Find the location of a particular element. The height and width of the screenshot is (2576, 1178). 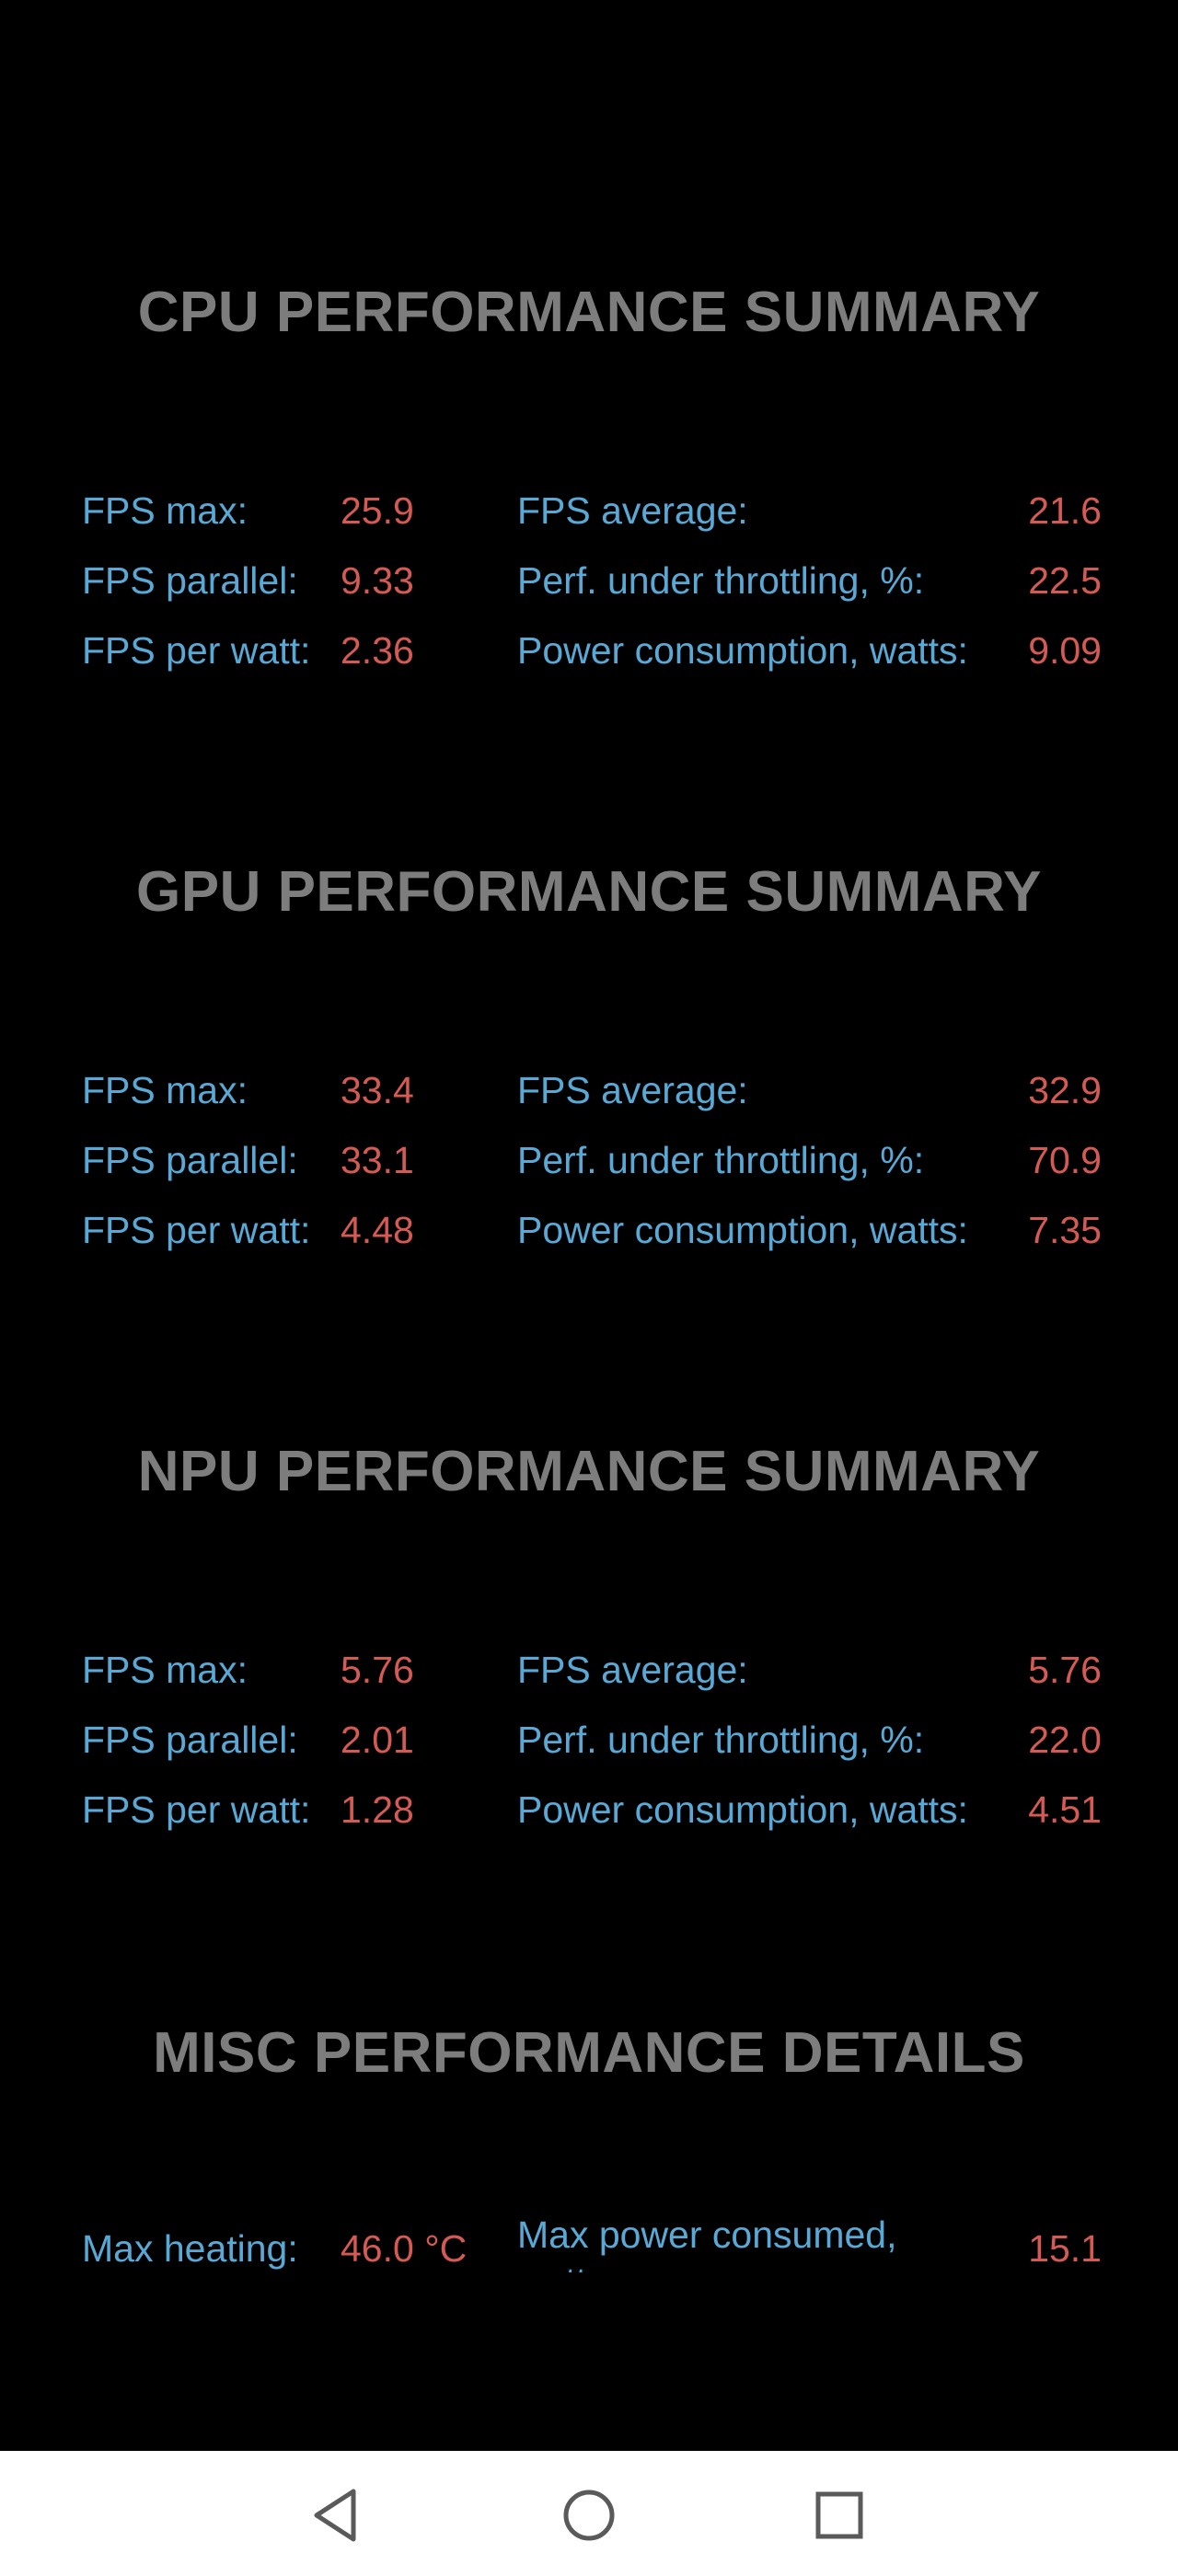

gpu-fps-per-watt-value: 4.48 is located at coordinates (377, 1230).